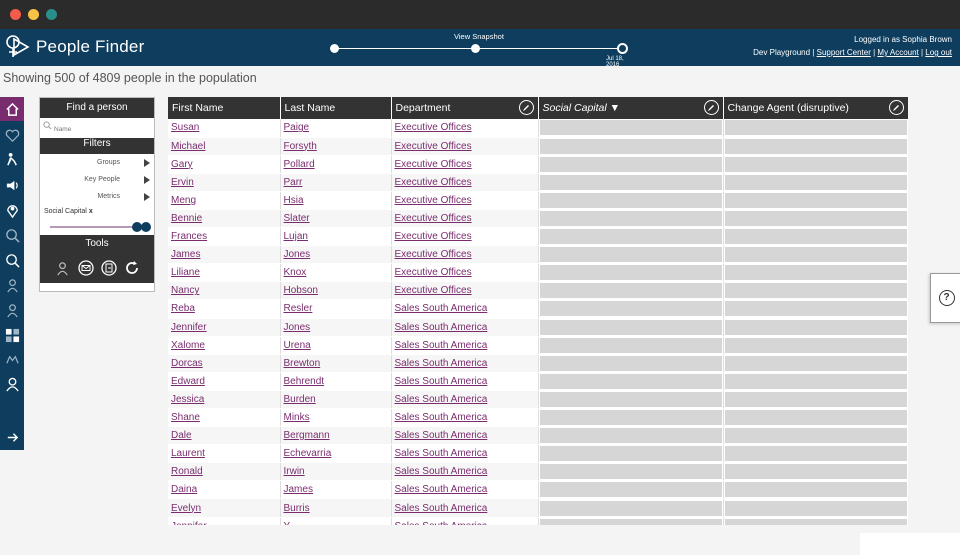 The image size is (960, 555). Describe the element at coordinates (299, 399) in the screenshot. I see `last-name-link: Burden` at that location.